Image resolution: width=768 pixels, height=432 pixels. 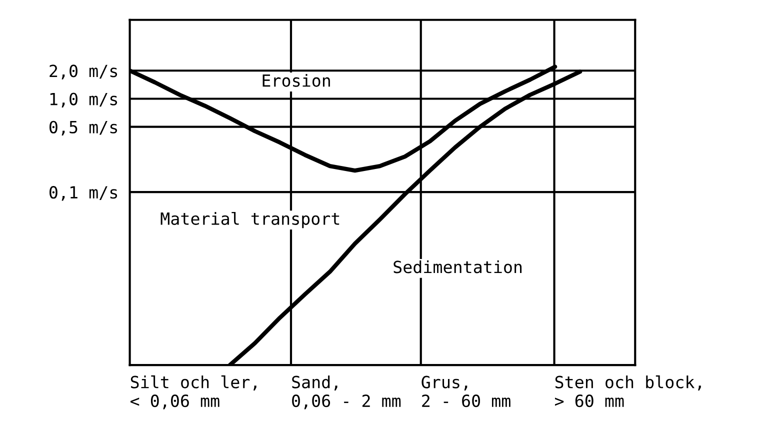 I want to click on y-tick-label: 2,0 m/s, so click(x=84, y=72).